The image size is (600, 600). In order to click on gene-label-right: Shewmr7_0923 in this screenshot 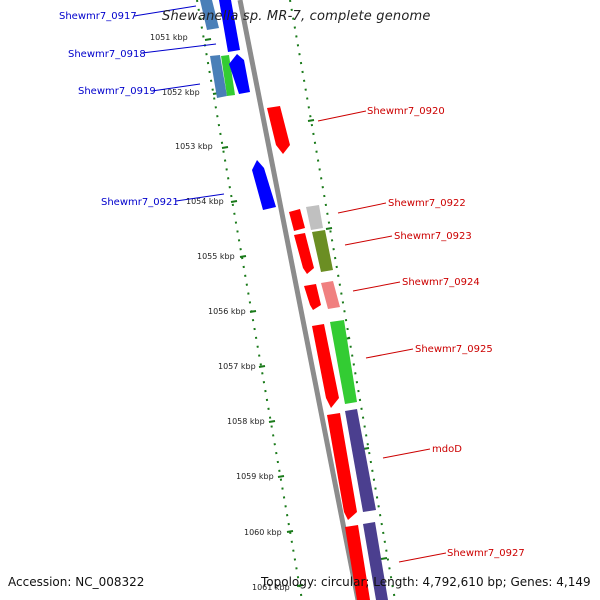, I will do `click(433, 236)`.